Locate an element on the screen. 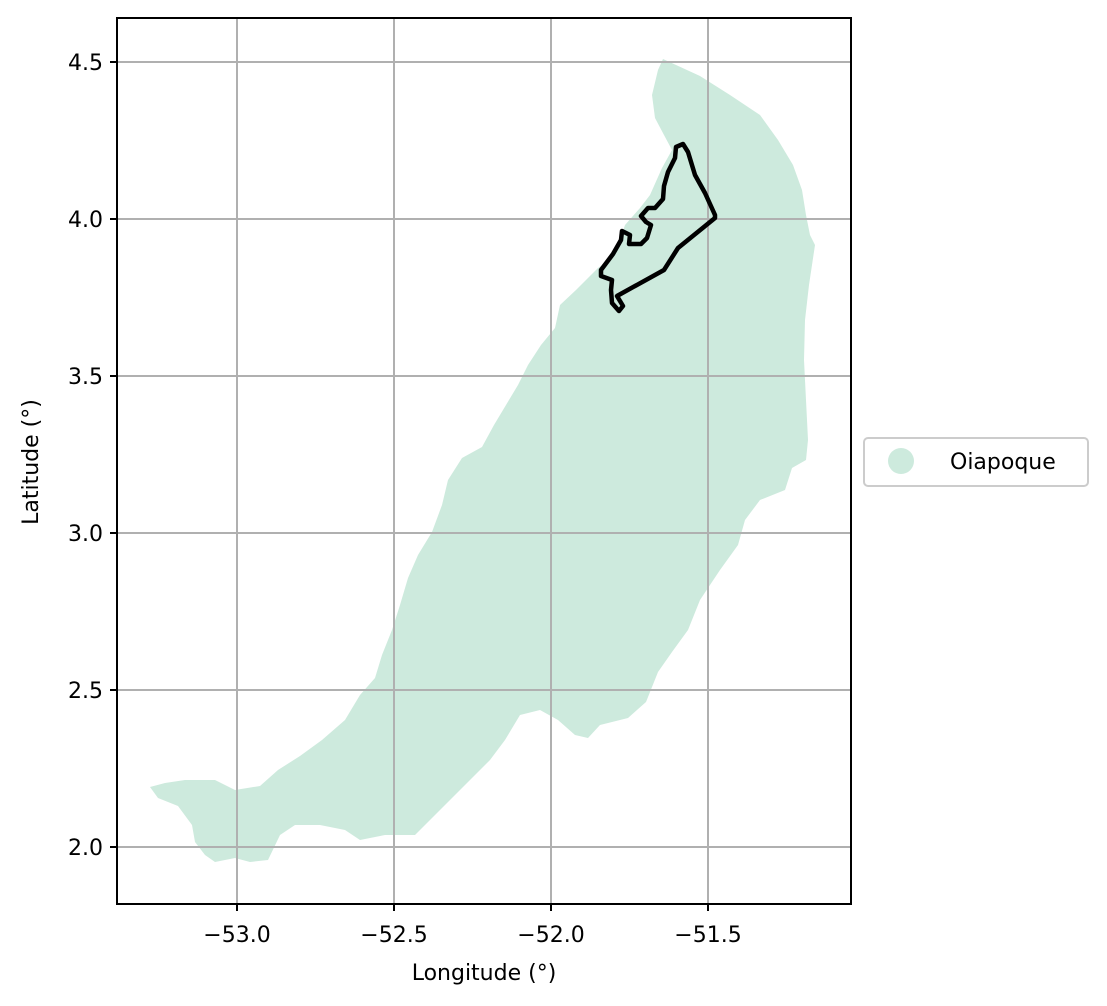 This screenshot has width=1107, height=1006. y-tick-label: 2.0 is located at coordinates (85, 848).